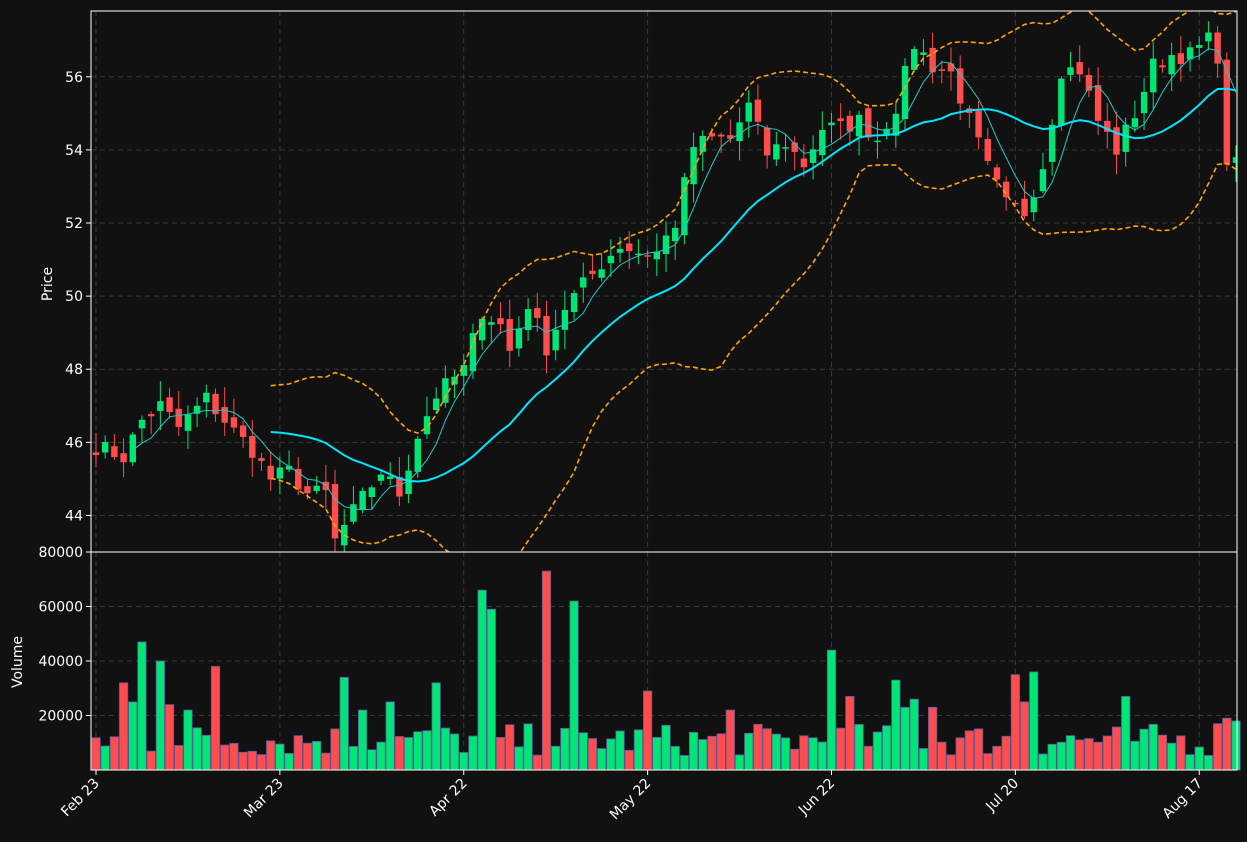  What do you see at coordinates (74, 224) in the screenshot?
I see `price-tick-label: 52` at bounding box center [74, 224].